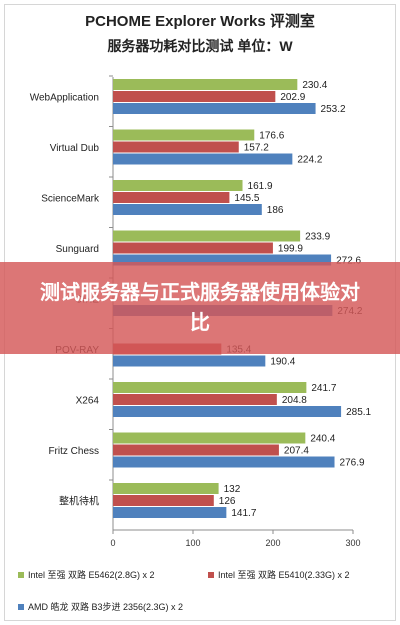  I want to click on x-tick-label-300: 300, so click(352, 543).